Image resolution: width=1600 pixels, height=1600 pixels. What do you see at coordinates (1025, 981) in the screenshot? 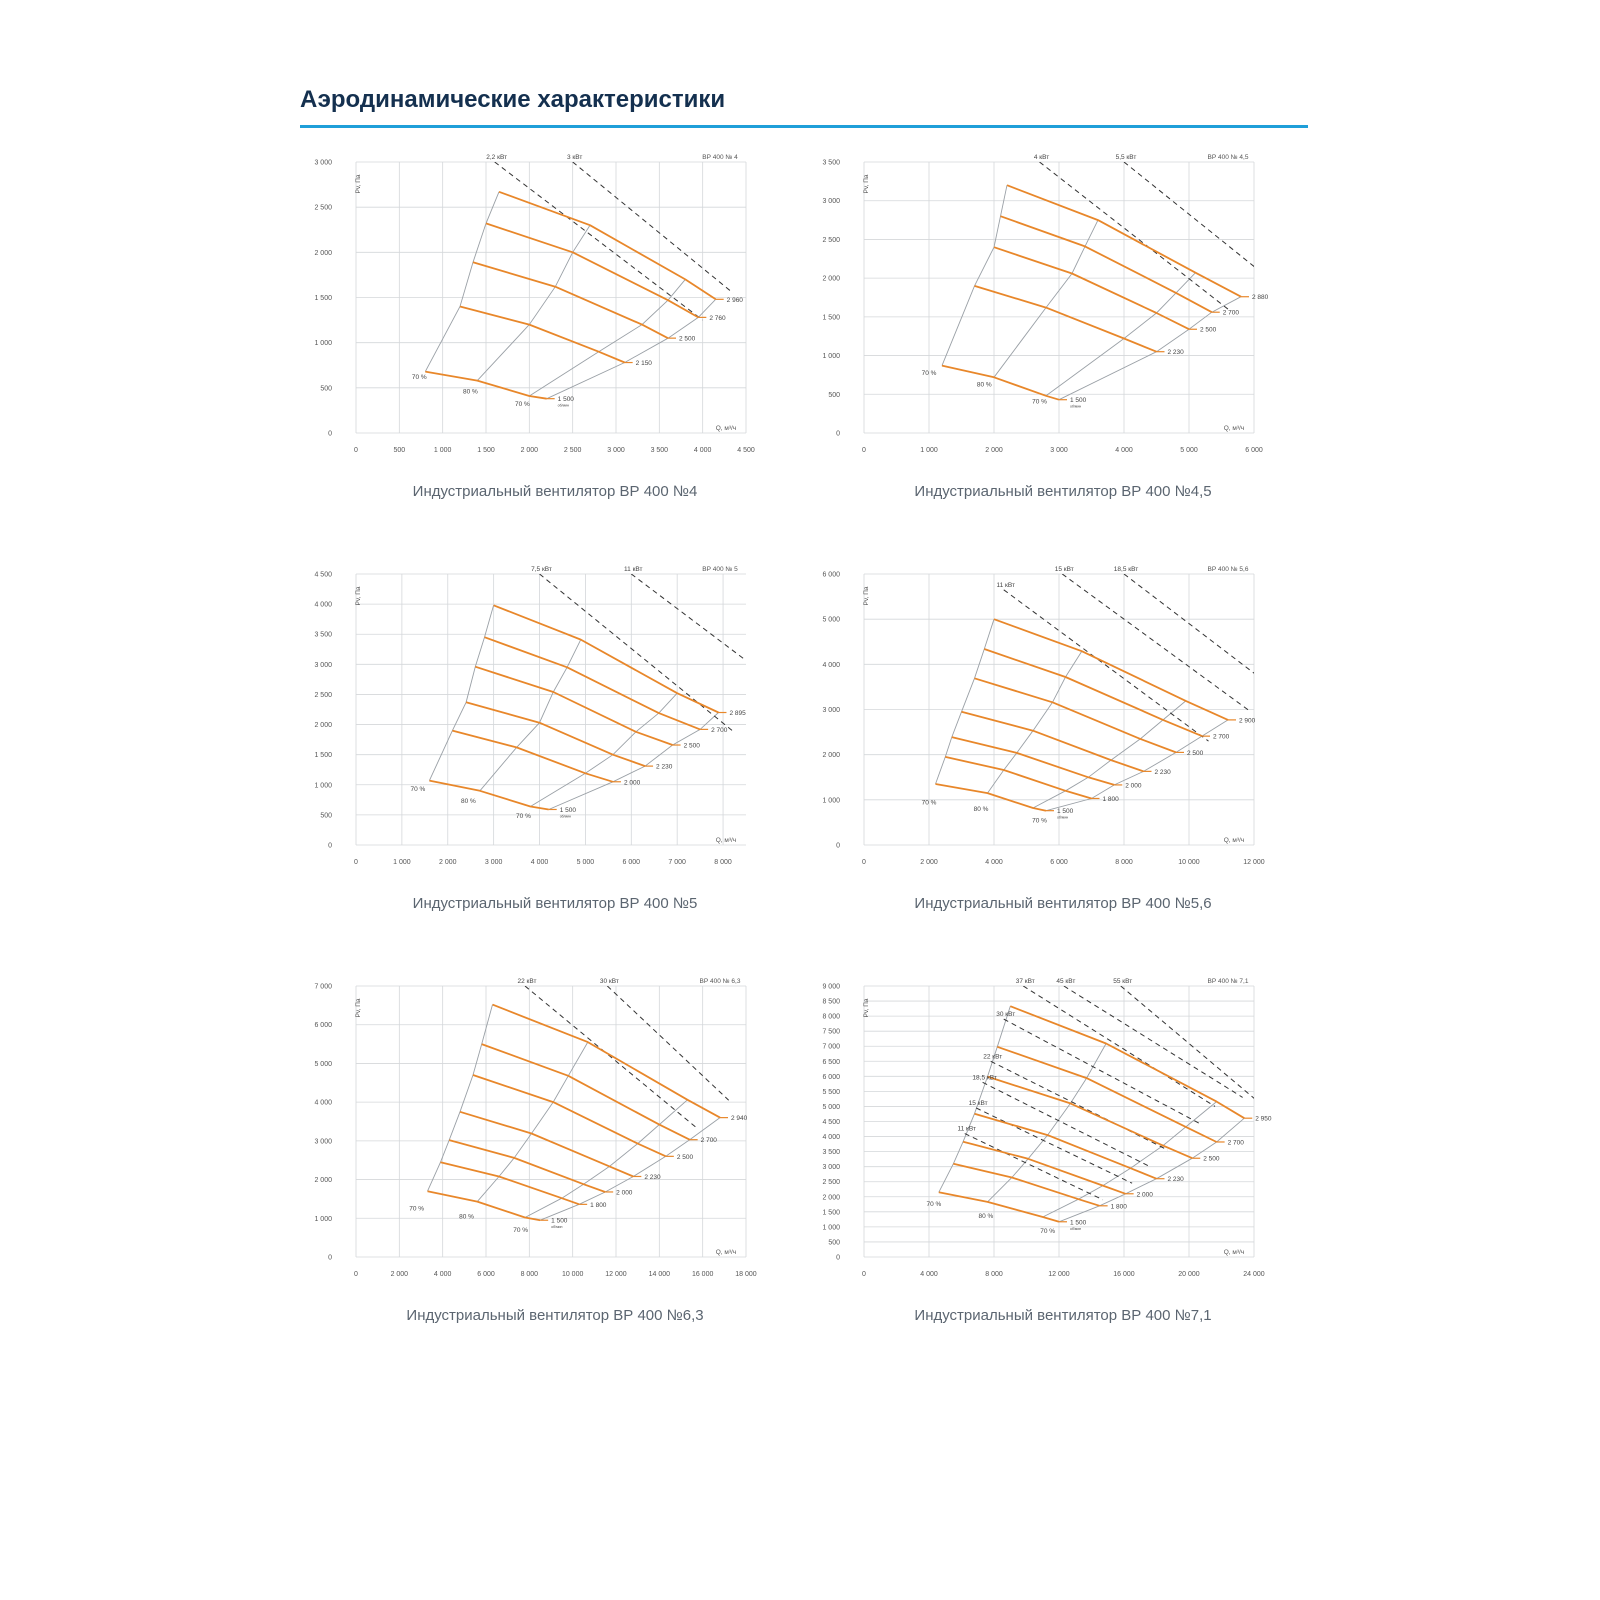
I see `power-line-label: 37 кВт` at bounding box center [1025, 981].